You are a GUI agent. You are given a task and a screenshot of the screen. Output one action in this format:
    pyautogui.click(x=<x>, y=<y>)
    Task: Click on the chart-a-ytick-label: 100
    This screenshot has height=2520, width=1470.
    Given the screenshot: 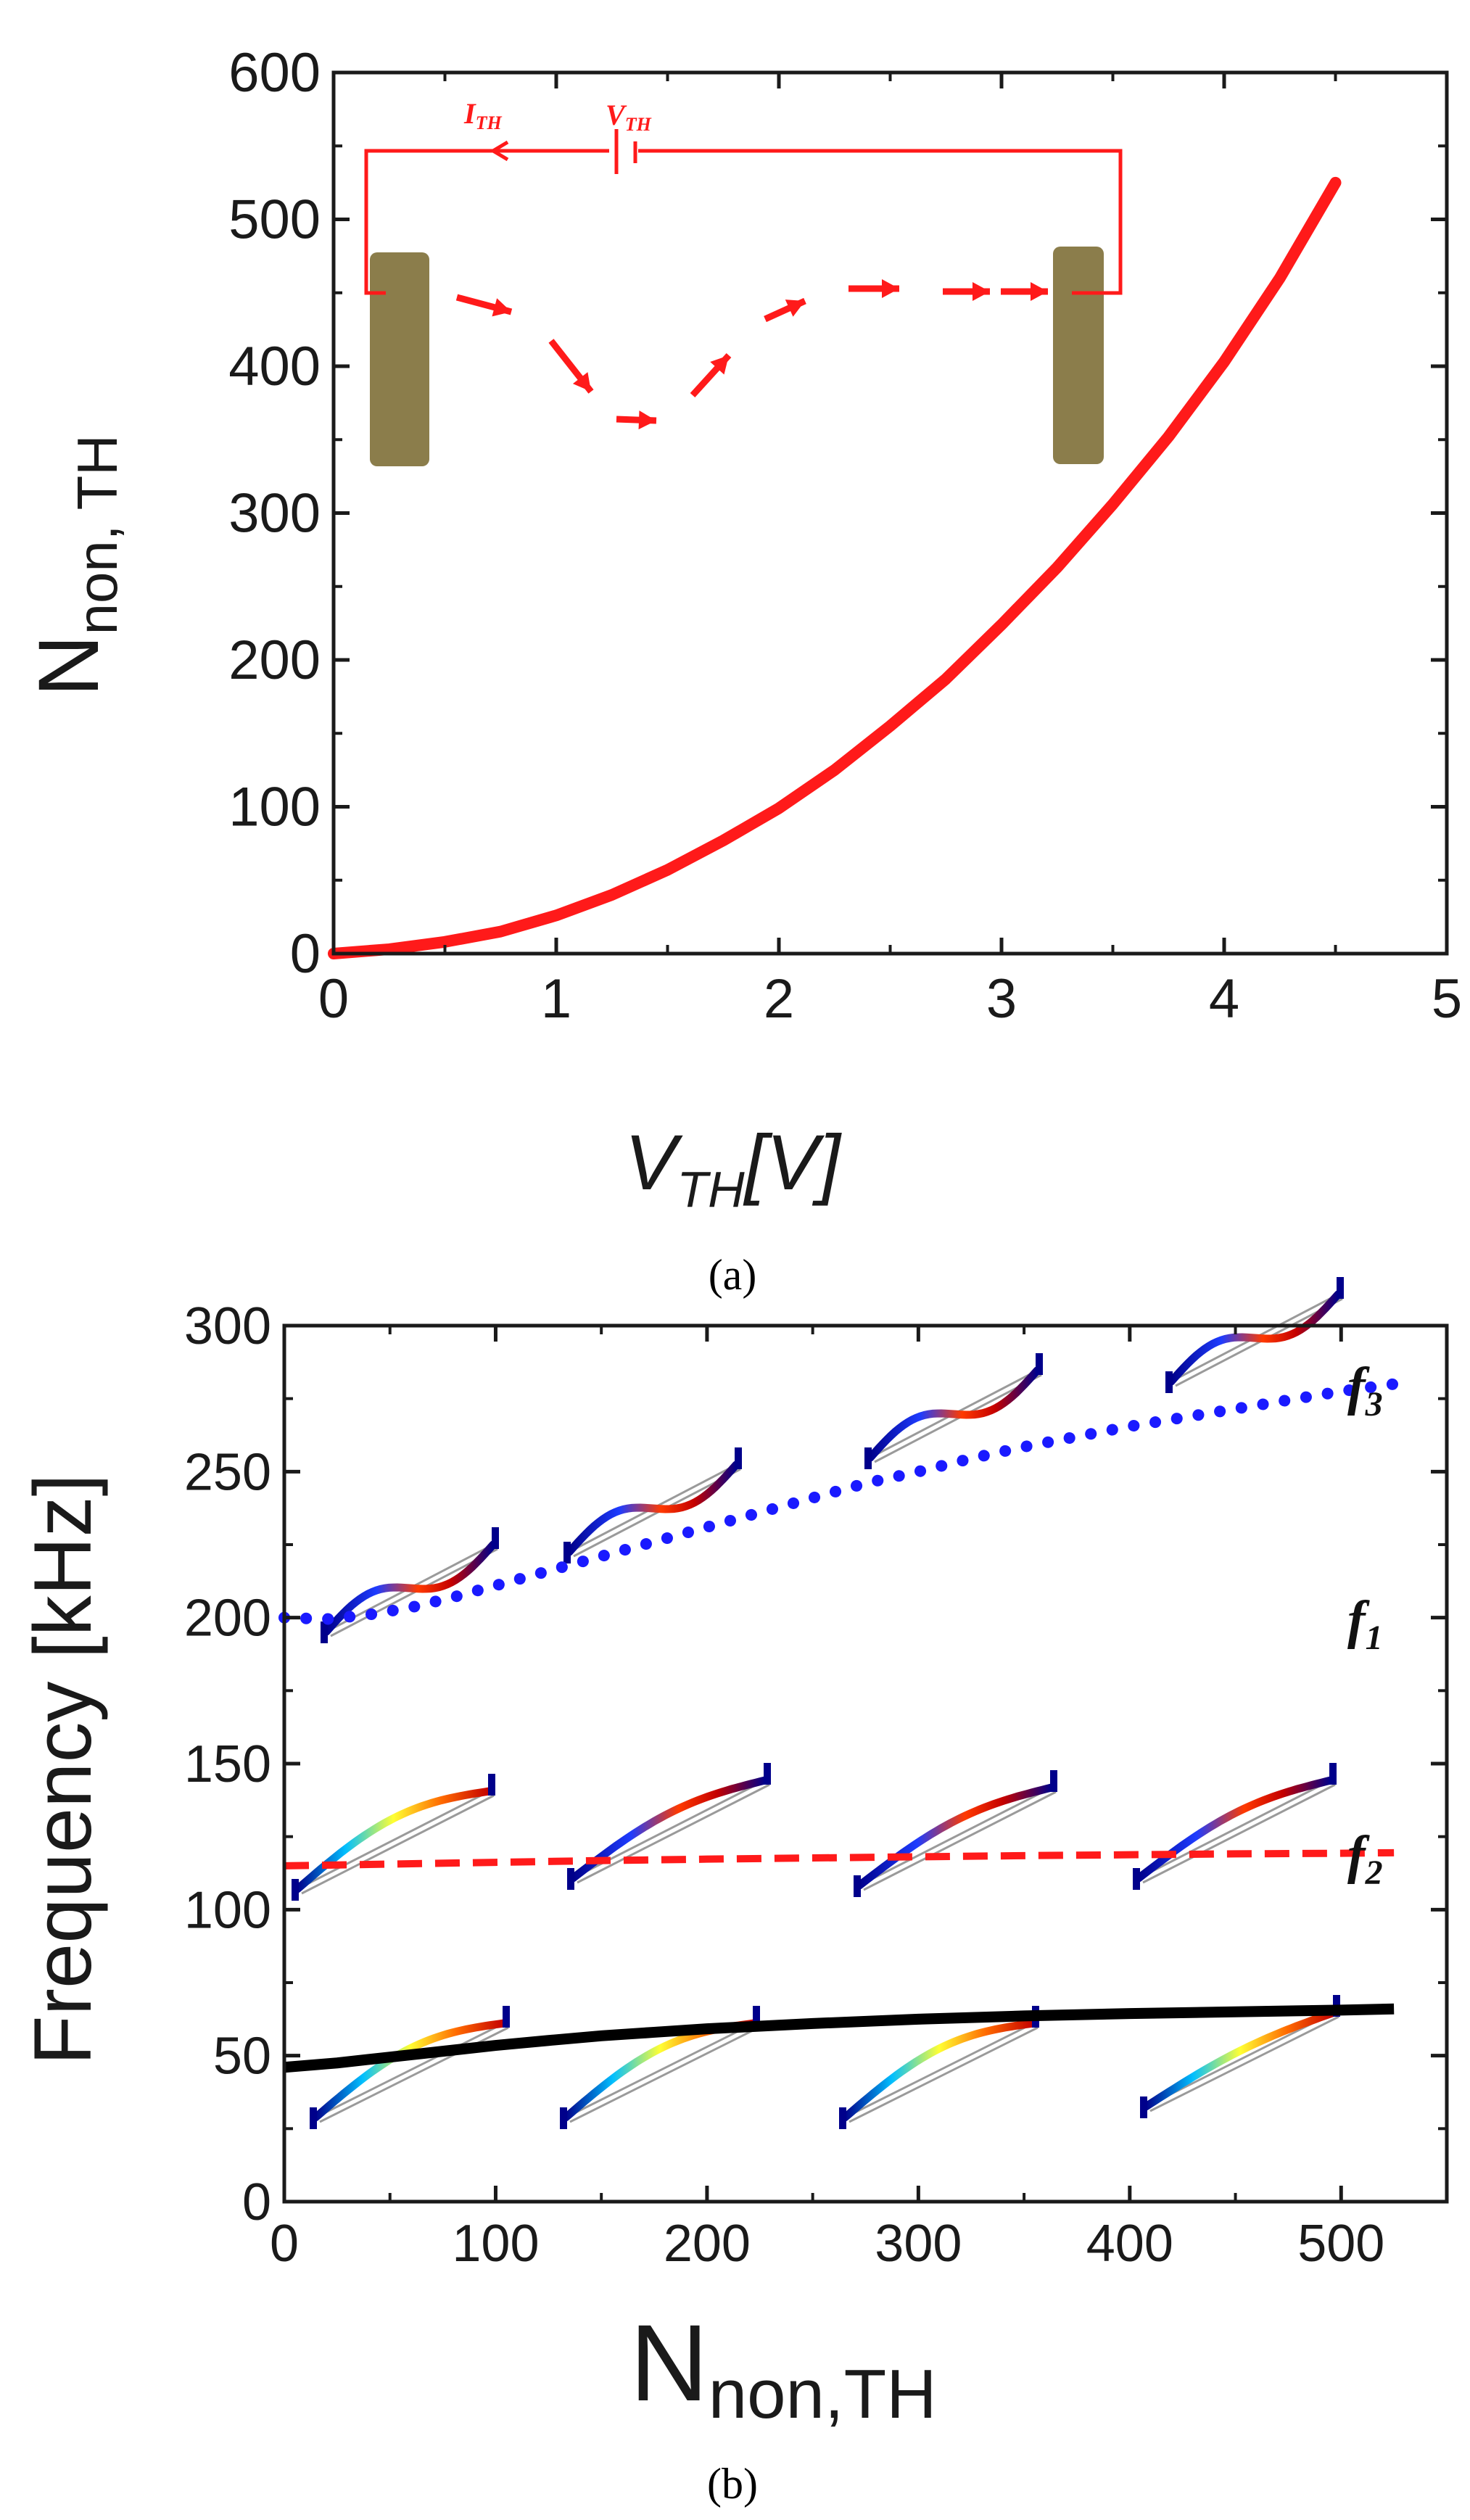 What is the action you would take?
    pyautogui.click(x=274, y=807)
    